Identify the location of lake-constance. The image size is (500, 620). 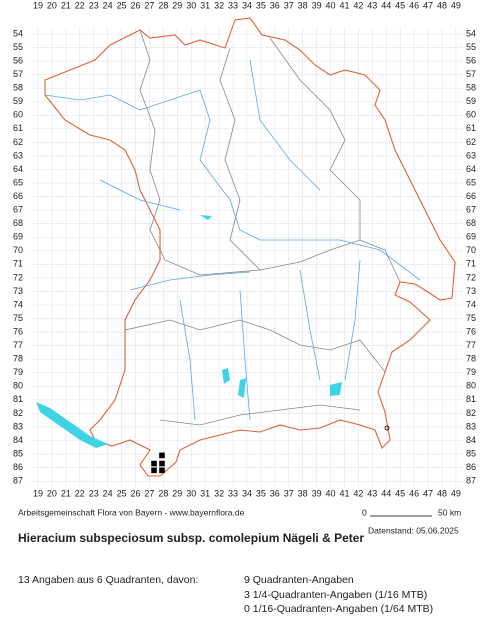
(72, 425).